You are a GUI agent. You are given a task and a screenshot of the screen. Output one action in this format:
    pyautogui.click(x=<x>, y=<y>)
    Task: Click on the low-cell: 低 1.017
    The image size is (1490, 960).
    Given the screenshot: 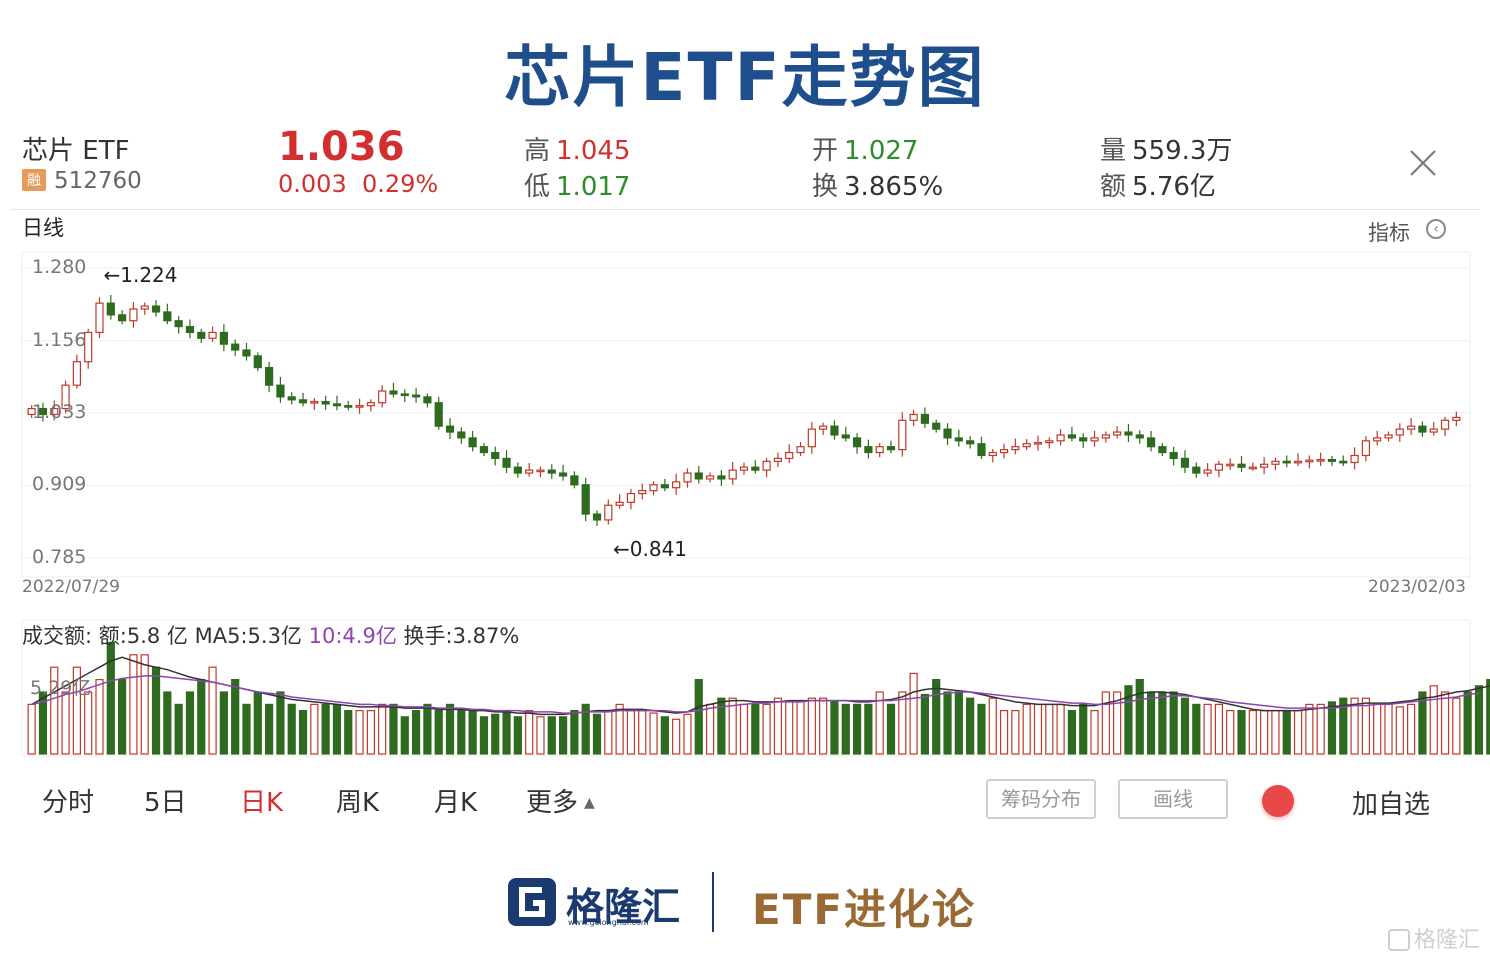 What is the action you would take?
    pyautogui.click(x=577, y=184)
    